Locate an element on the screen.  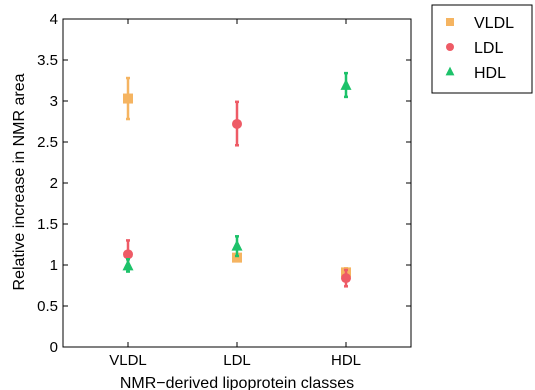
data-point-hdl-ldl is located at coordinates (237, 245).